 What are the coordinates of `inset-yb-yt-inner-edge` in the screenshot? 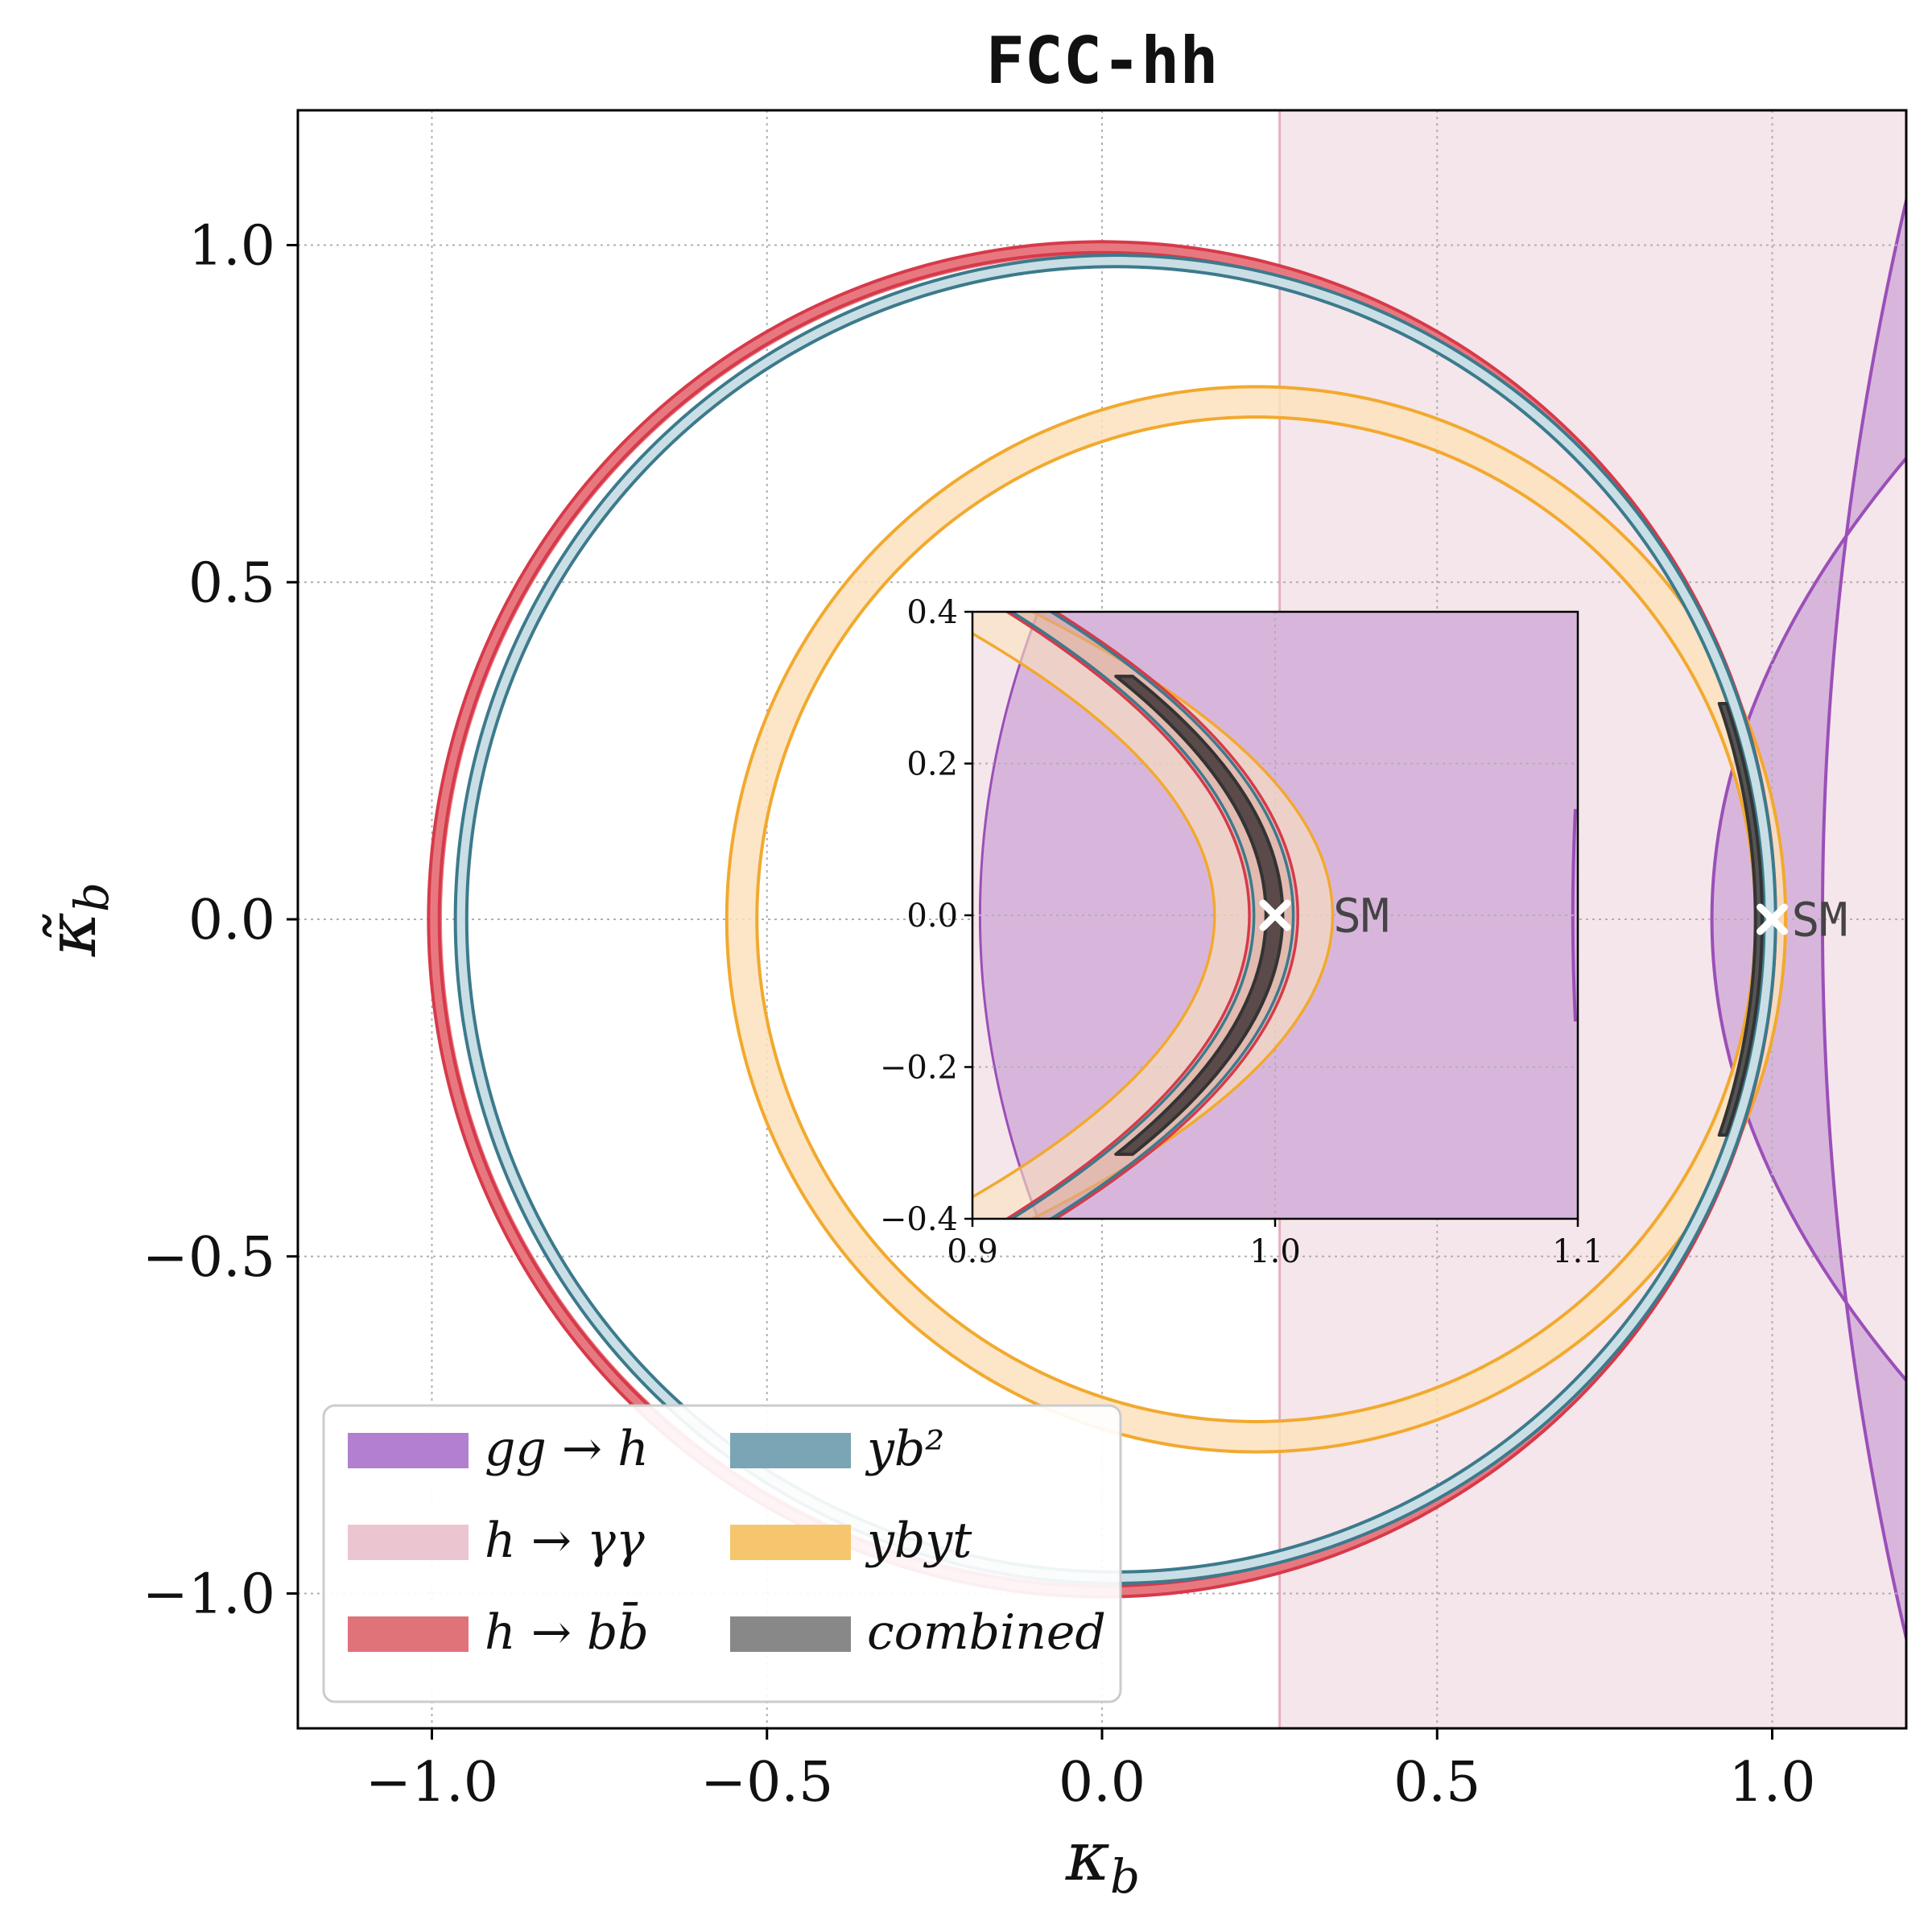 It's located at (1094, 915).